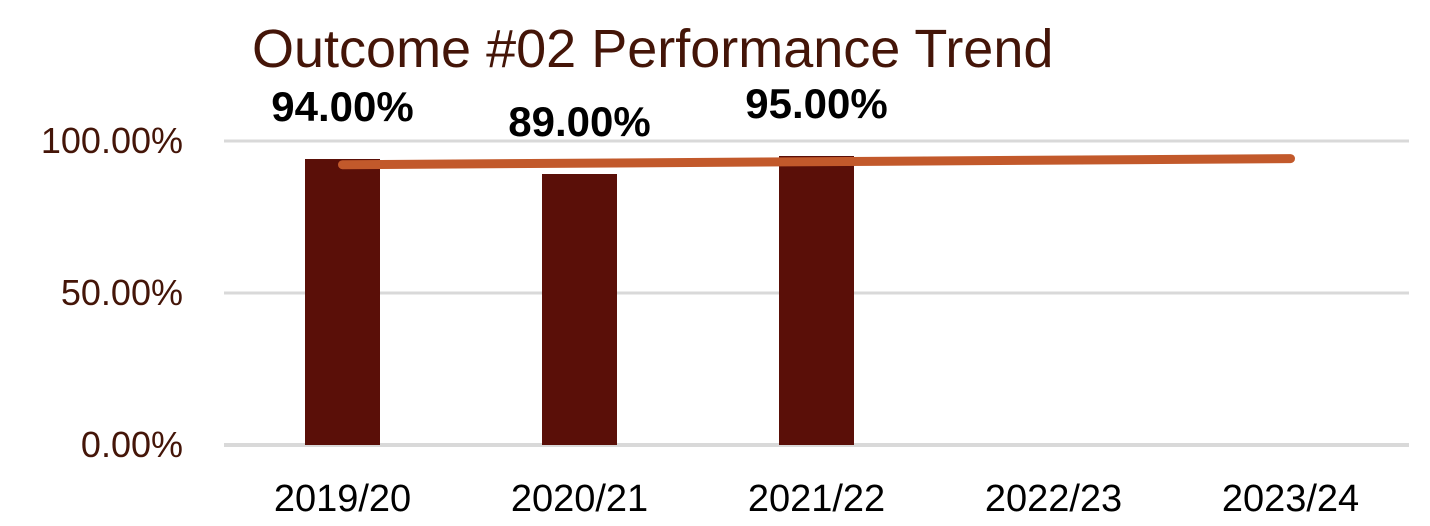 The height and width of the screenshot is (526, 1430). What do you see at coordinates (579, 122) in the screenshot?
I see `data-label: 89.00%` at bounding box center [579, 122].